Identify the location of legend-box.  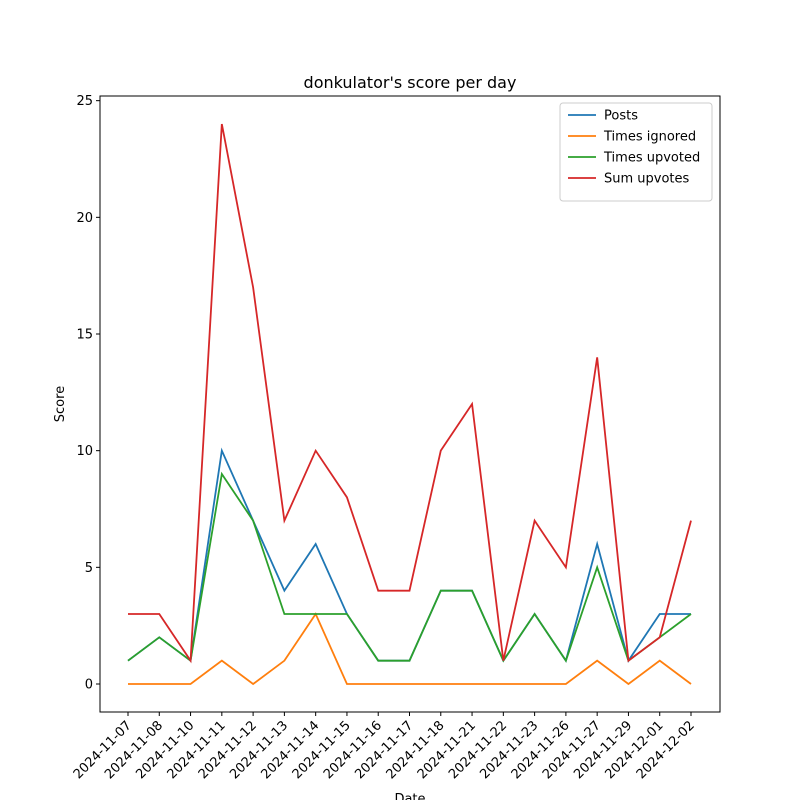
(636, 152).